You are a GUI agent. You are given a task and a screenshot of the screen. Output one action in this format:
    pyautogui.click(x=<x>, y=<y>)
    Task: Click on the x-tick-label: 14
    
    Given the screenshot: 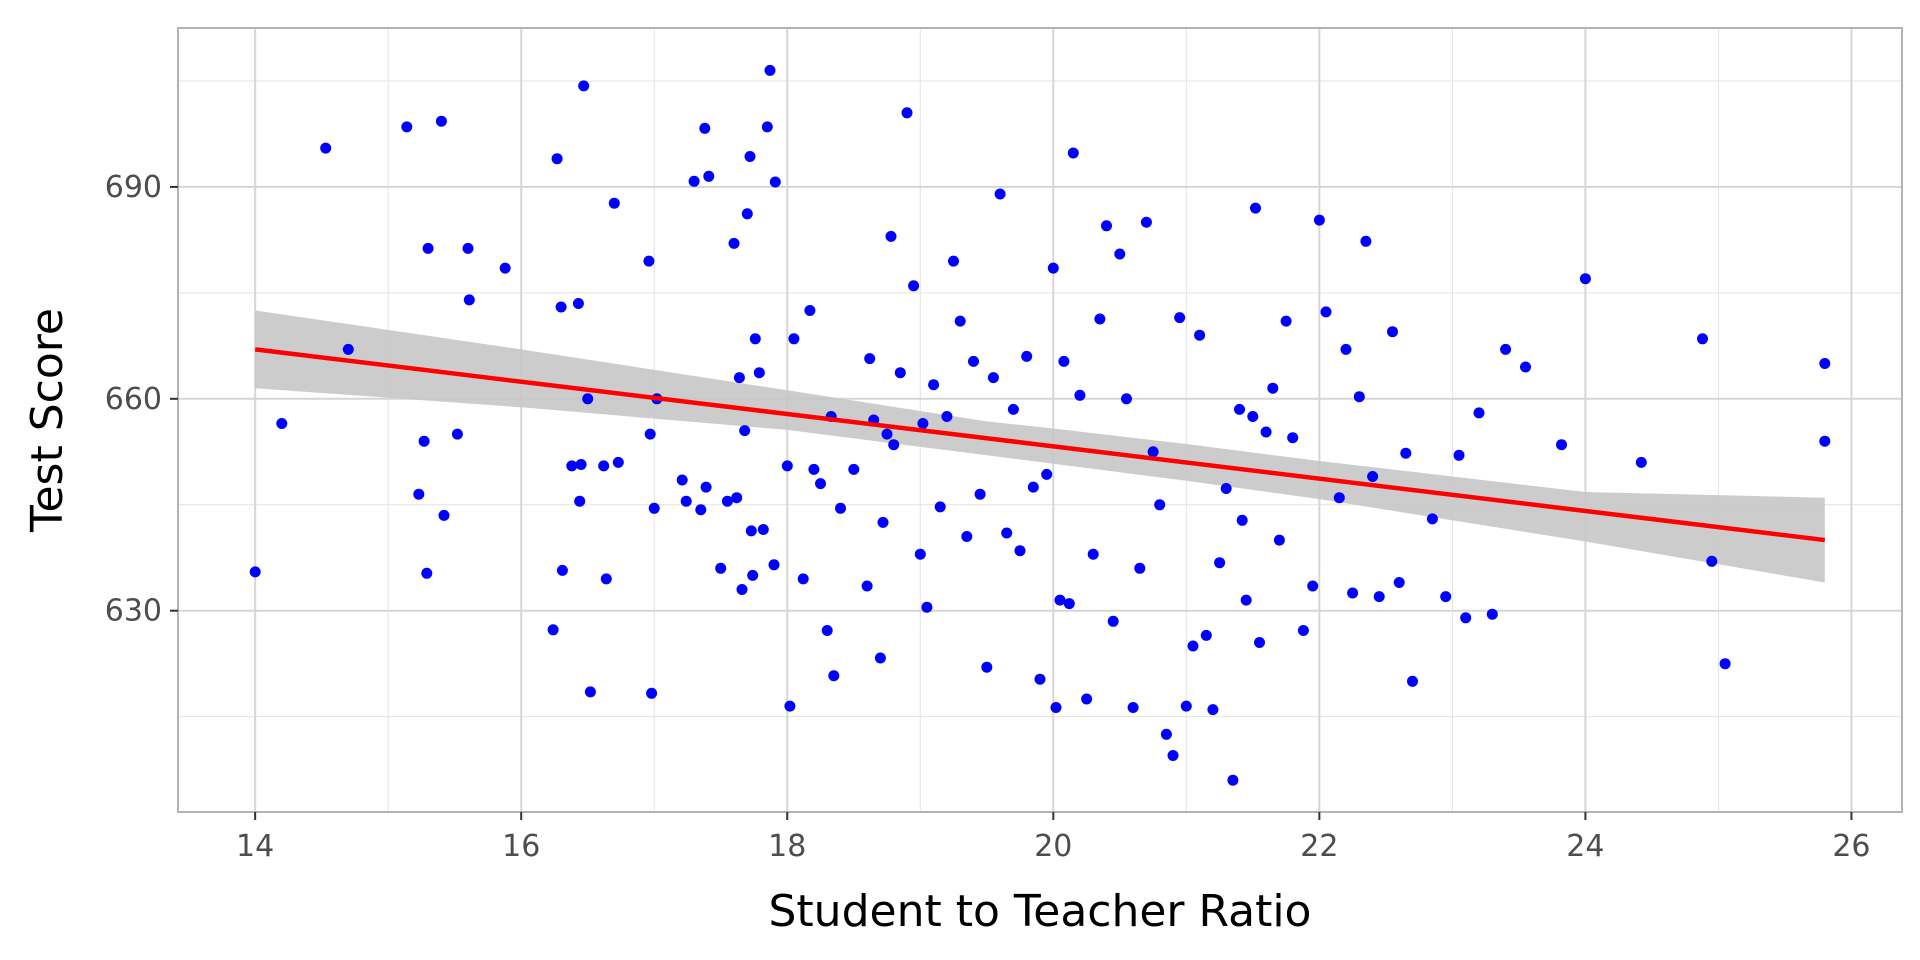 What is the action you would take?
    pyautogui.click(x=255, y=846)
    